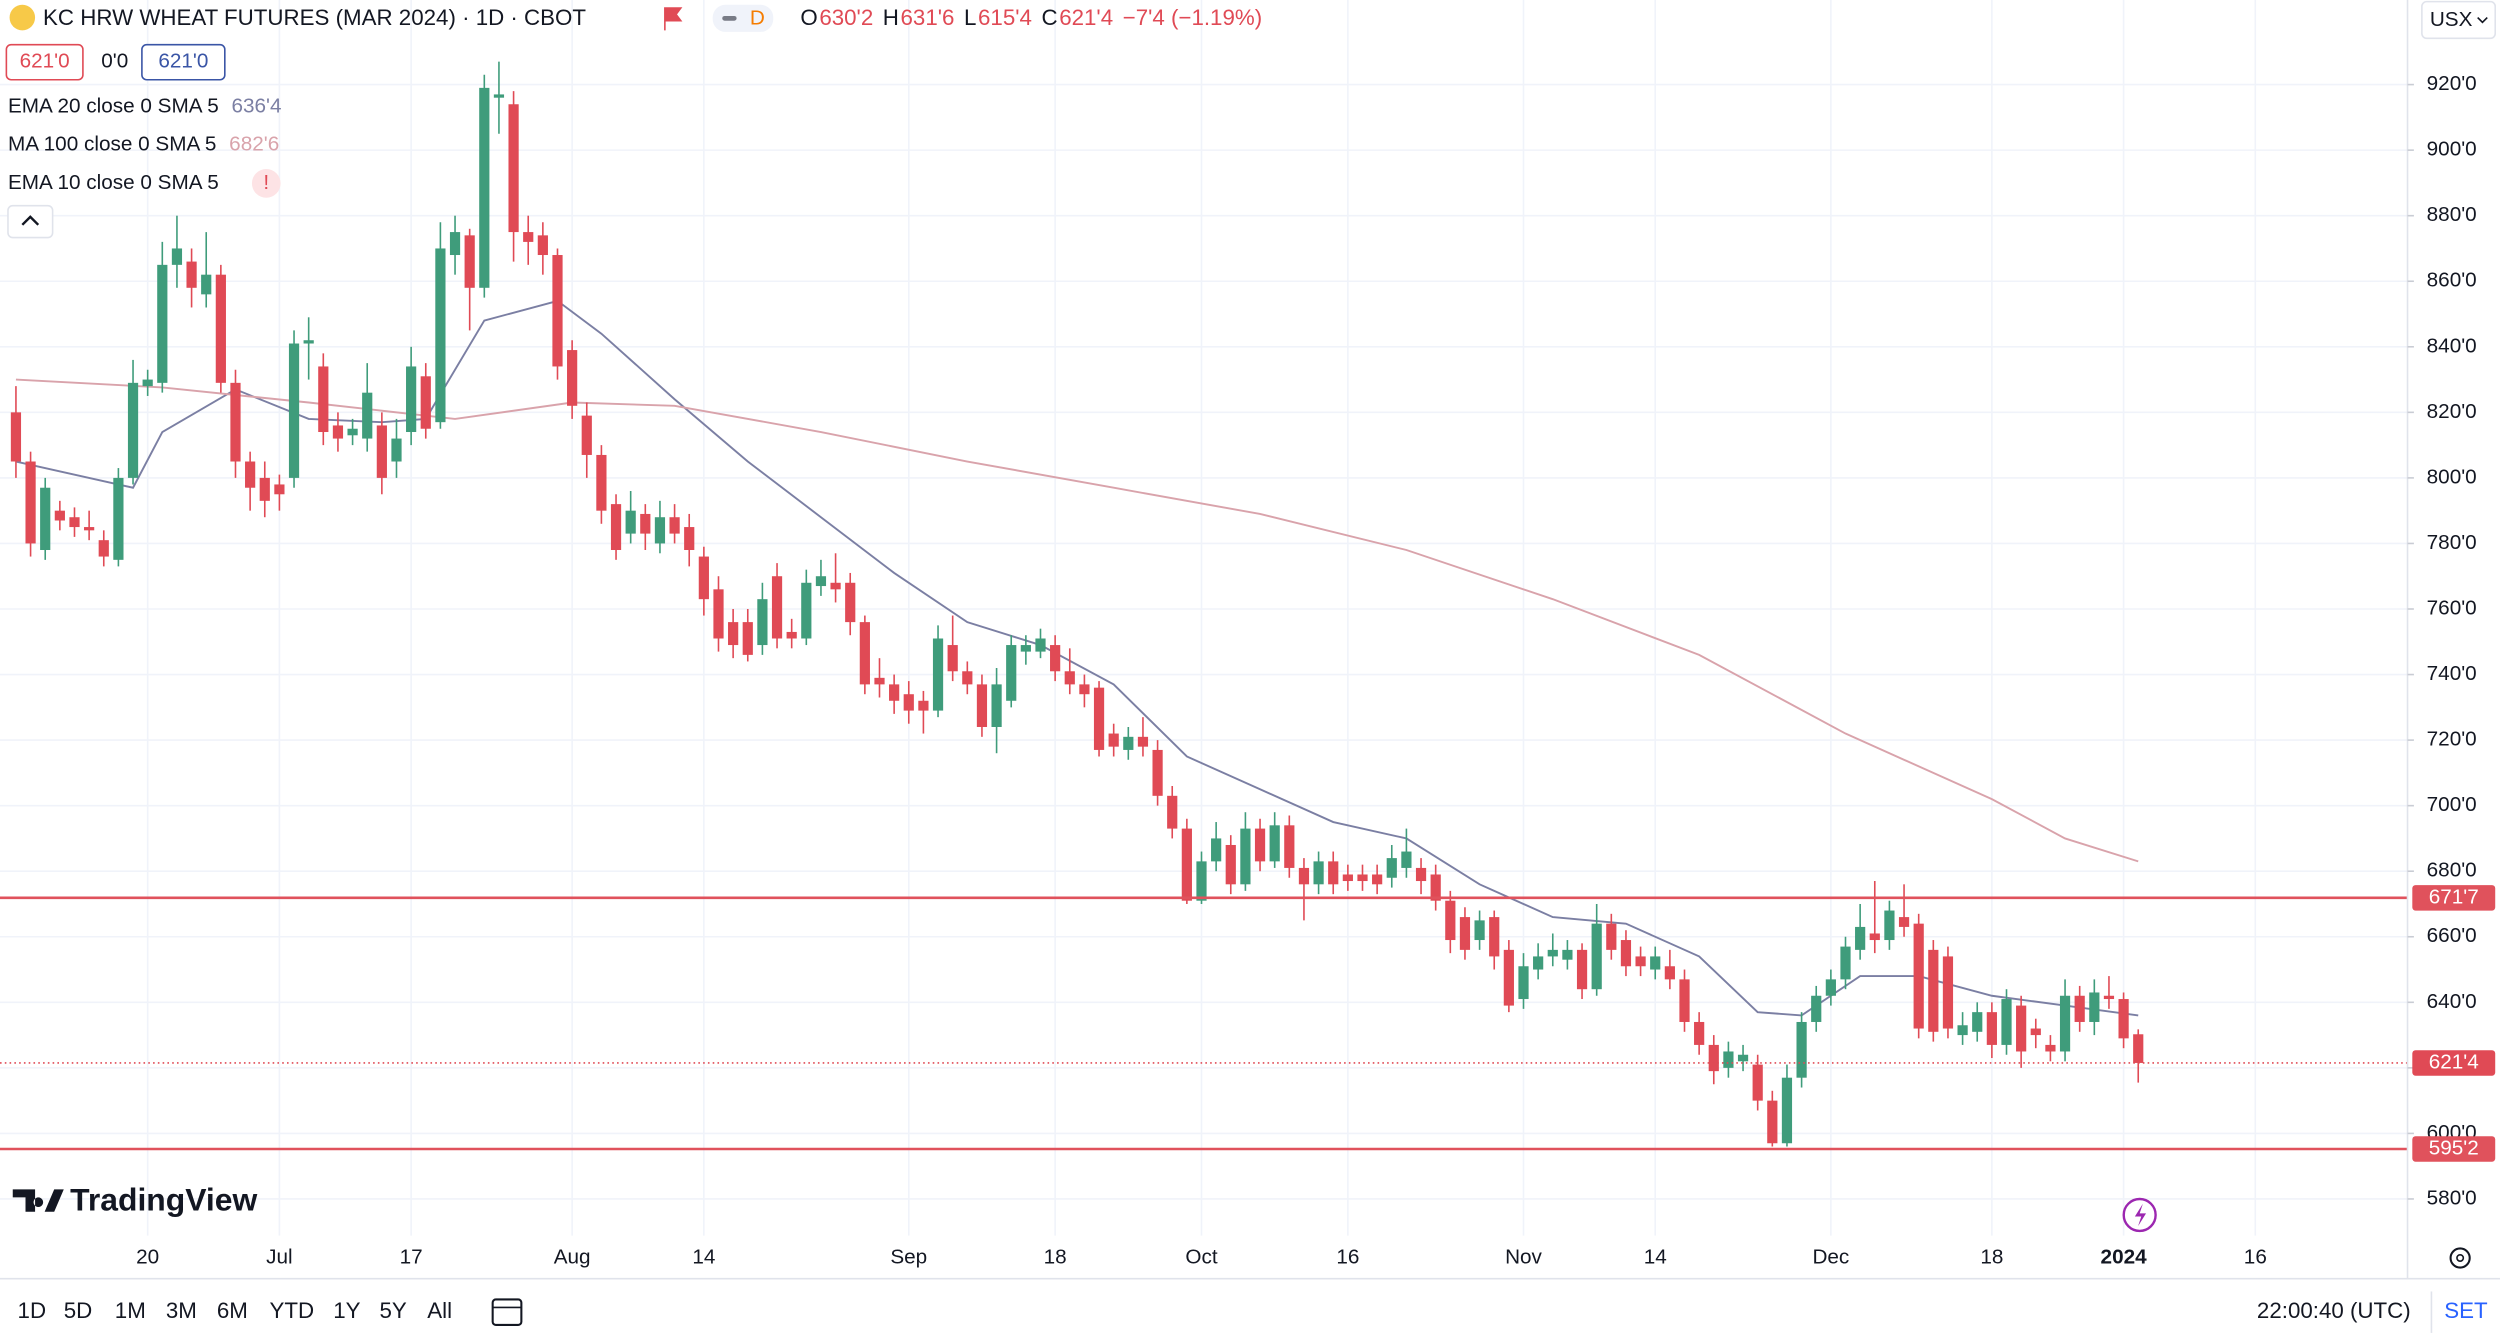 The image size is (2500, 1343). What do you see at coordinates (2451, 19) in the screenshot?
I see `currency: USX` at bounding box center [2451, 19].